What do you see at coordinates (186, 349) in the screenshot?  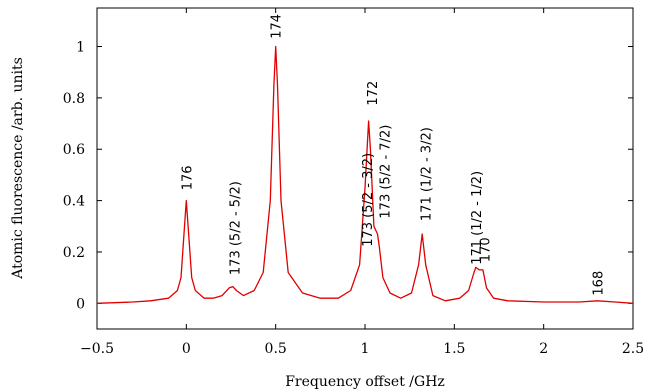 I see `x-tick-label: 0` at bounding box center [186, 349].